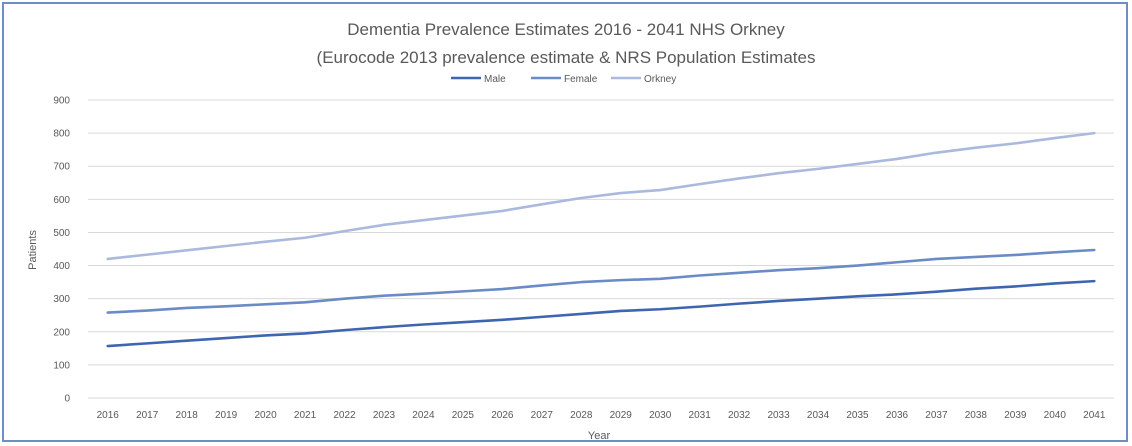 Image resolution: width=1132 pixels, height=446 pixels. Describe the element at coordinates (495, 79) in the screenshot. I see `legend-label-male: Male` at that location.